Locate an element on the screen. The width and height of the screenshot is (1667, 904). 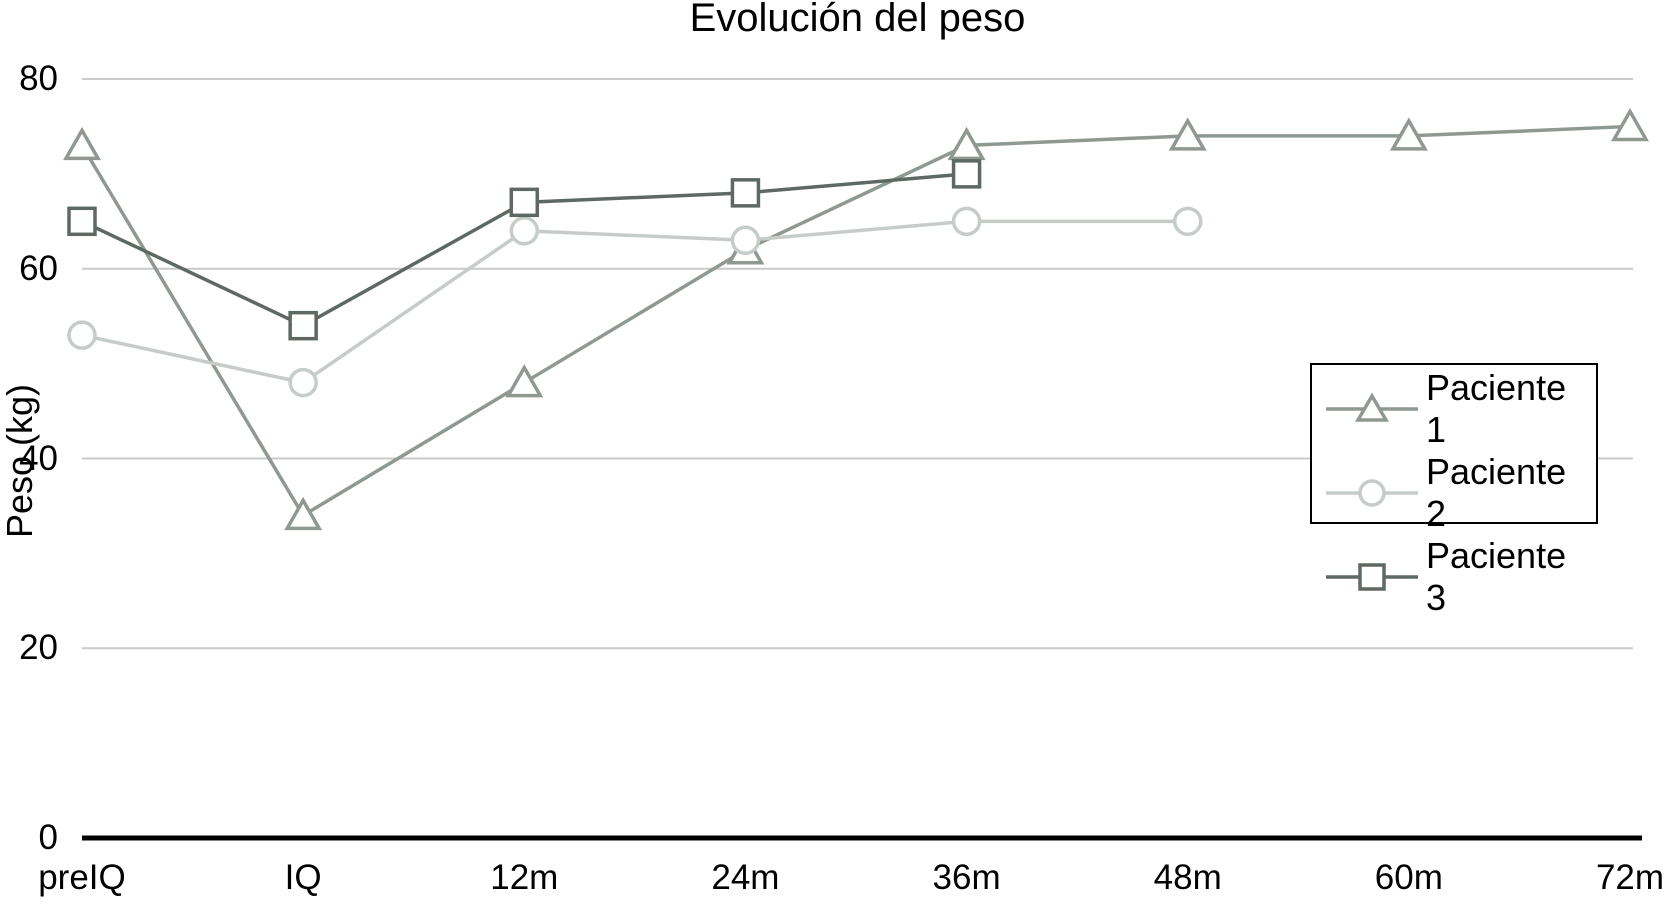
legend-item-label: Paciente 1 is located at coordinates (1496, 408).